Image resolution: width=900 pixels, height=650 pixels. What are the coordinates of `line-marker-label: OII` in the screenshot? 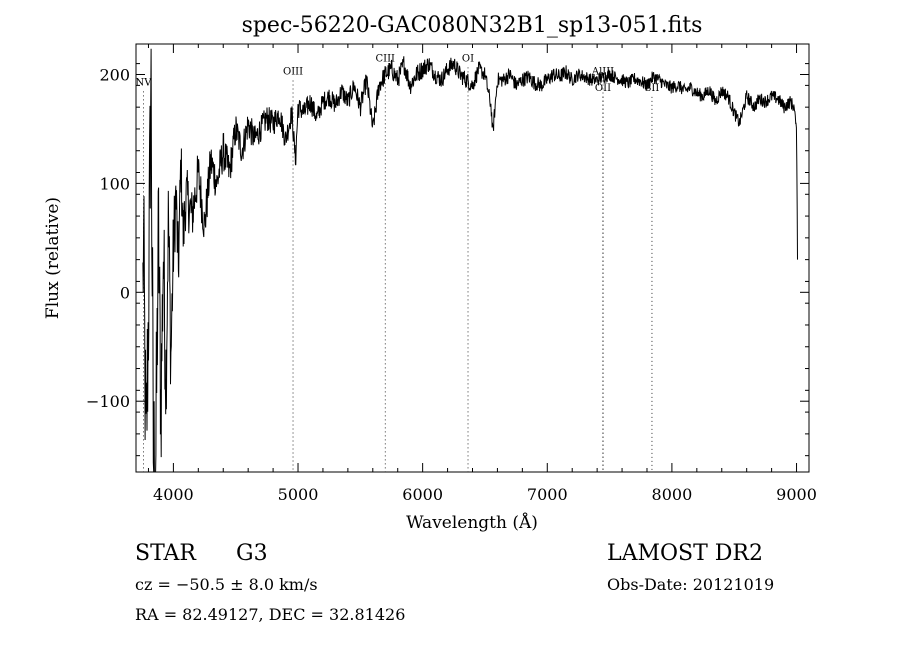 It's located at (603, 88).